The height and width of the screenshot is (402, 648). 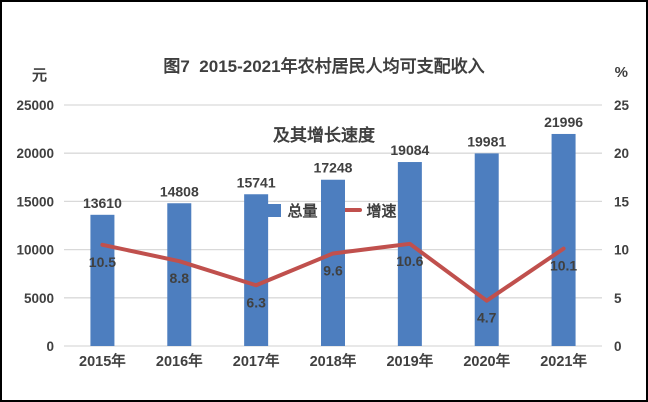 I want to click on x-axis-label: 2015年, so click(x=102, y=361).